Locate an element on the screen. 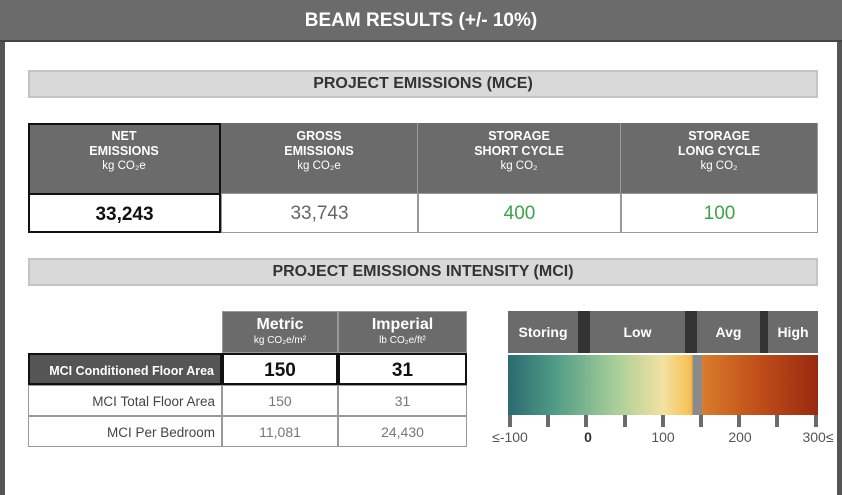 The height and width of the screenshot is (495, 842). row-value: 24,430 is located at coordinates (402, 431).